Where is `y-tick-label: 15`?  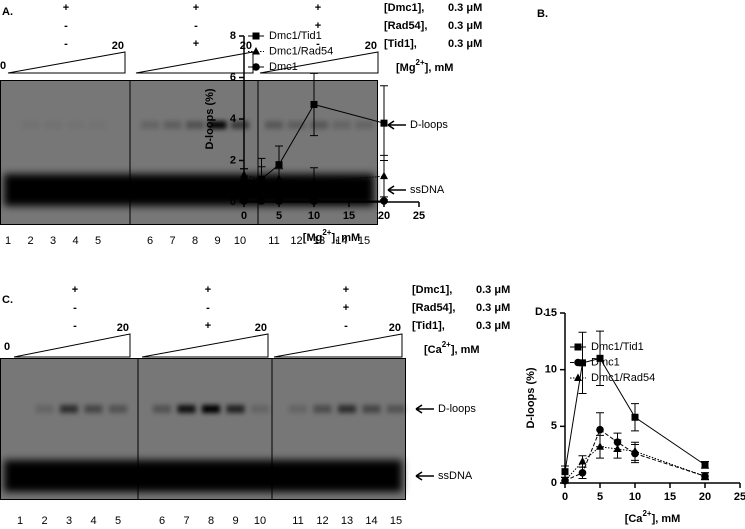 y-tick-label: 15 is located at coordinates (551, 313).